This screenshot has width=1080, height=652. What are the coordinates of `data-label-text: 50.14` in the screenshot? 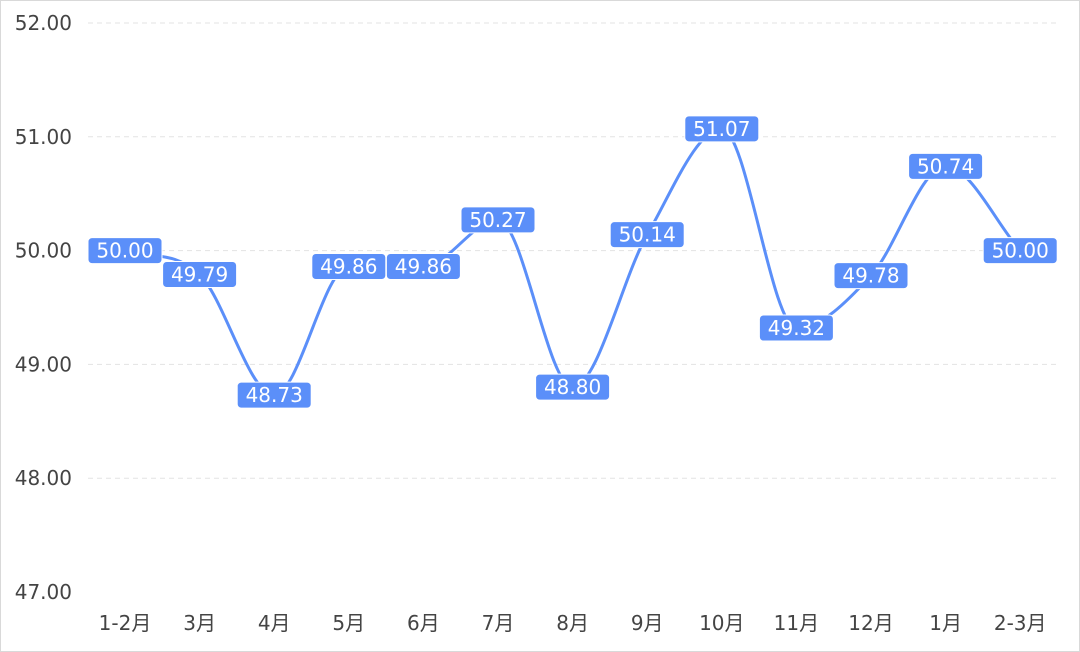 It's located at (647, 235).